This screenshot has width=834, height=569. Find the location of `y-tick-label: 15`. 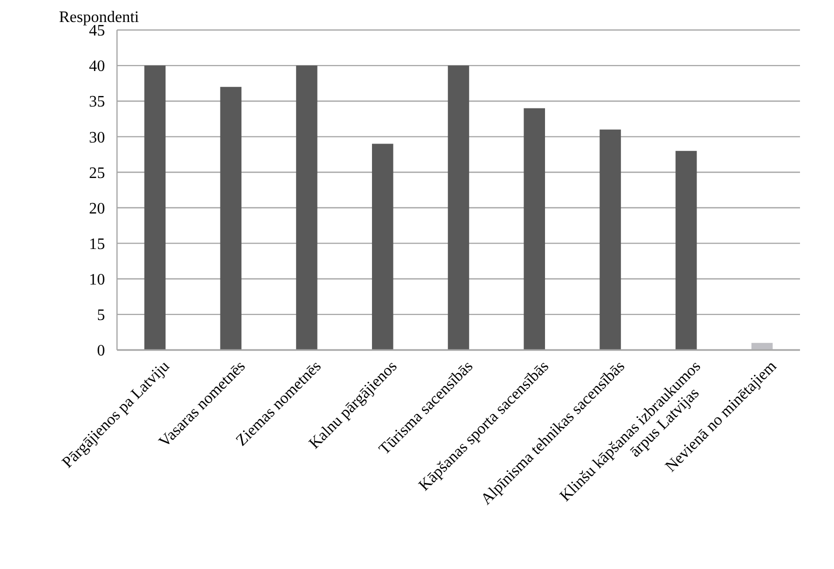

y-tick-label: 15 is located at coordinates (97, 244).